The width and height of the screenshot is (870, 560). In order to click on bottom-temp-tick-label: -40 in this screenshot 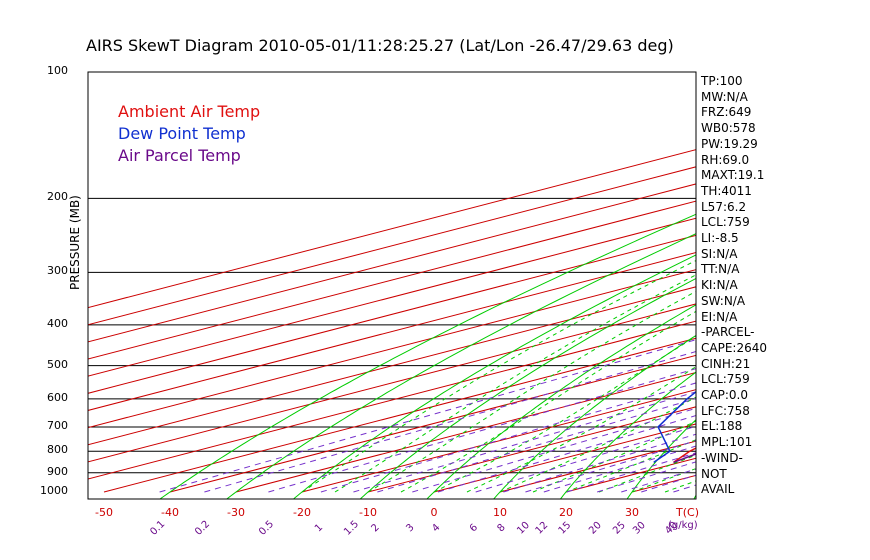, I will do `click(170, 512)`.